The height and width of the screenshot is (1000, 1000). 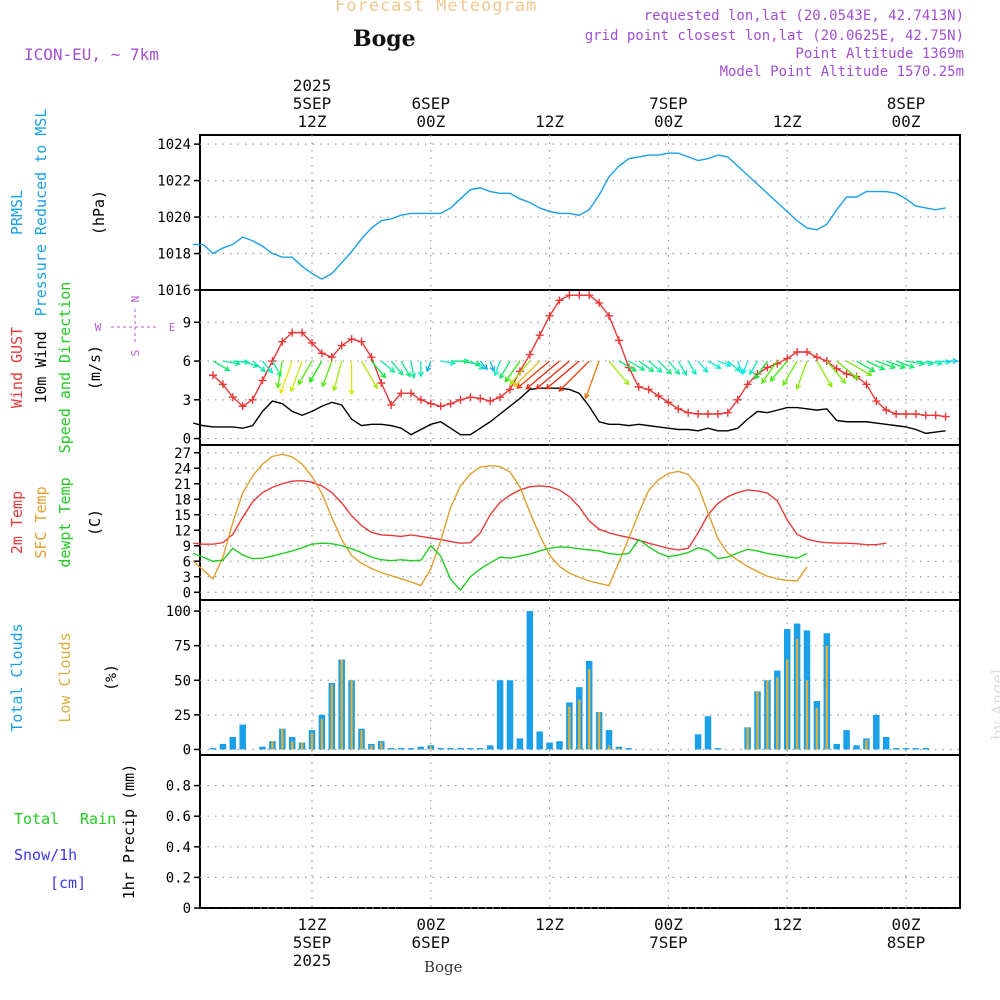 What do you see at coordinates (17, 522) in the screenshot?
I see `y-axis-label: 2m Temp` at bounding box center [17, 522].